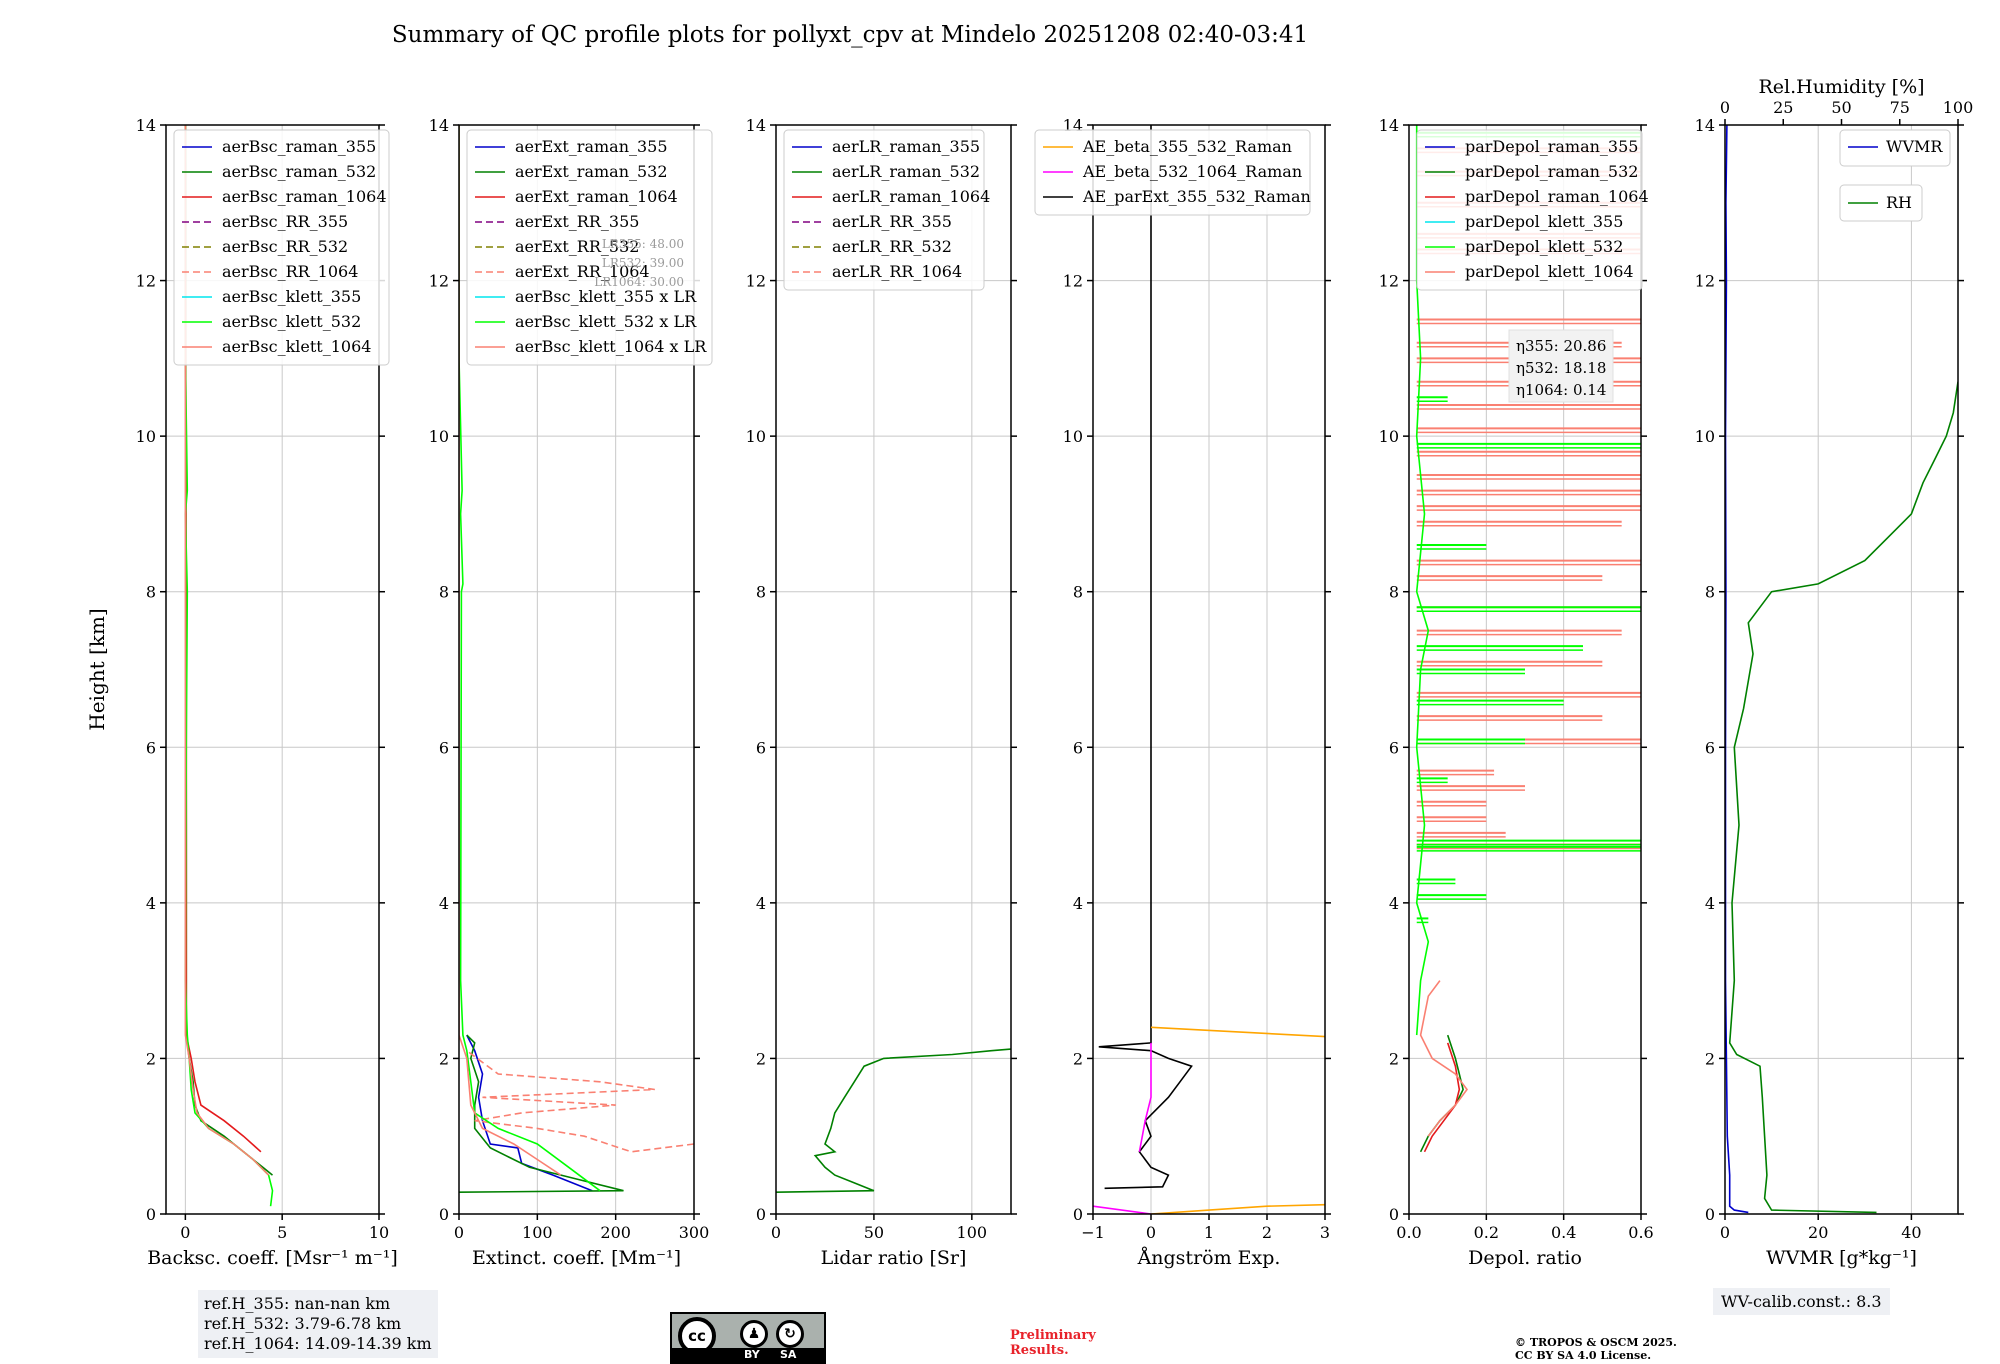 This screenshot has height=1364, width=2000. Describe the element at coordinates (297, 1303) in the screenshot. I see `ref-height-355: ref.H_355: nan-nan km` at that location.